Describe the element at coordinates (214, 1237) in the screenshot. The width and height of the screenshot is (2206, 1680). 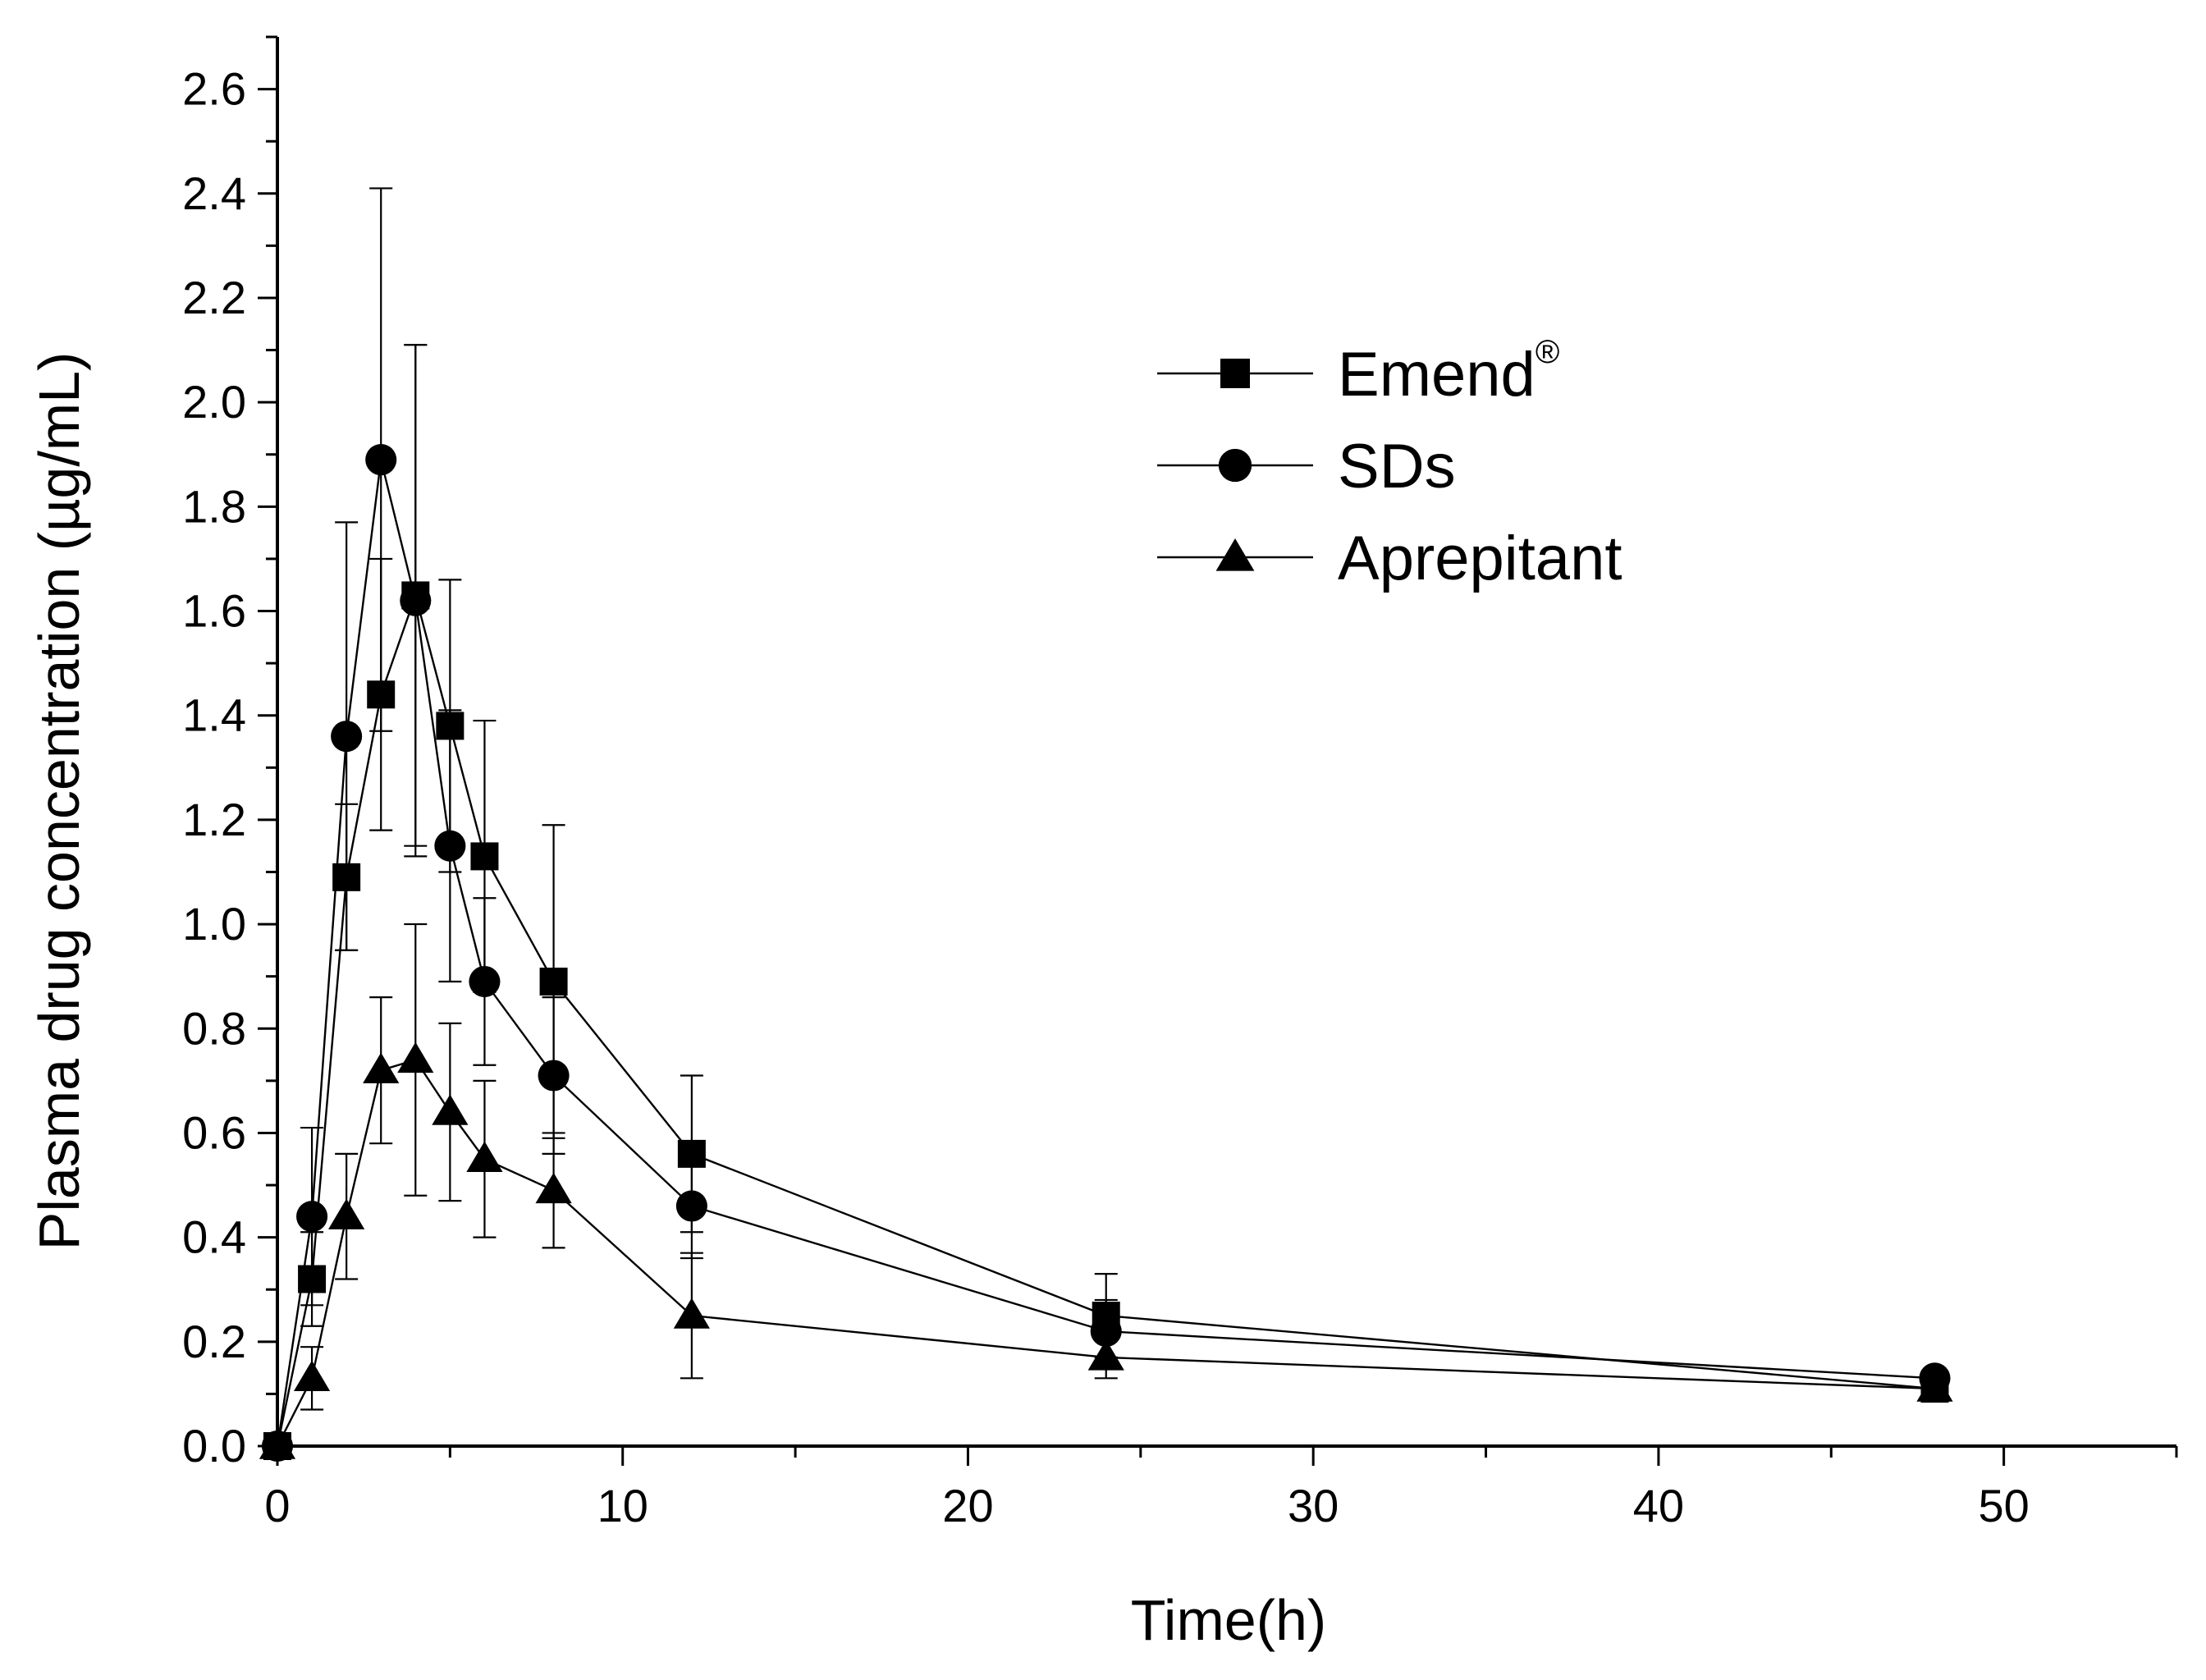
I see `y-tick-label: 0.4` at that location.